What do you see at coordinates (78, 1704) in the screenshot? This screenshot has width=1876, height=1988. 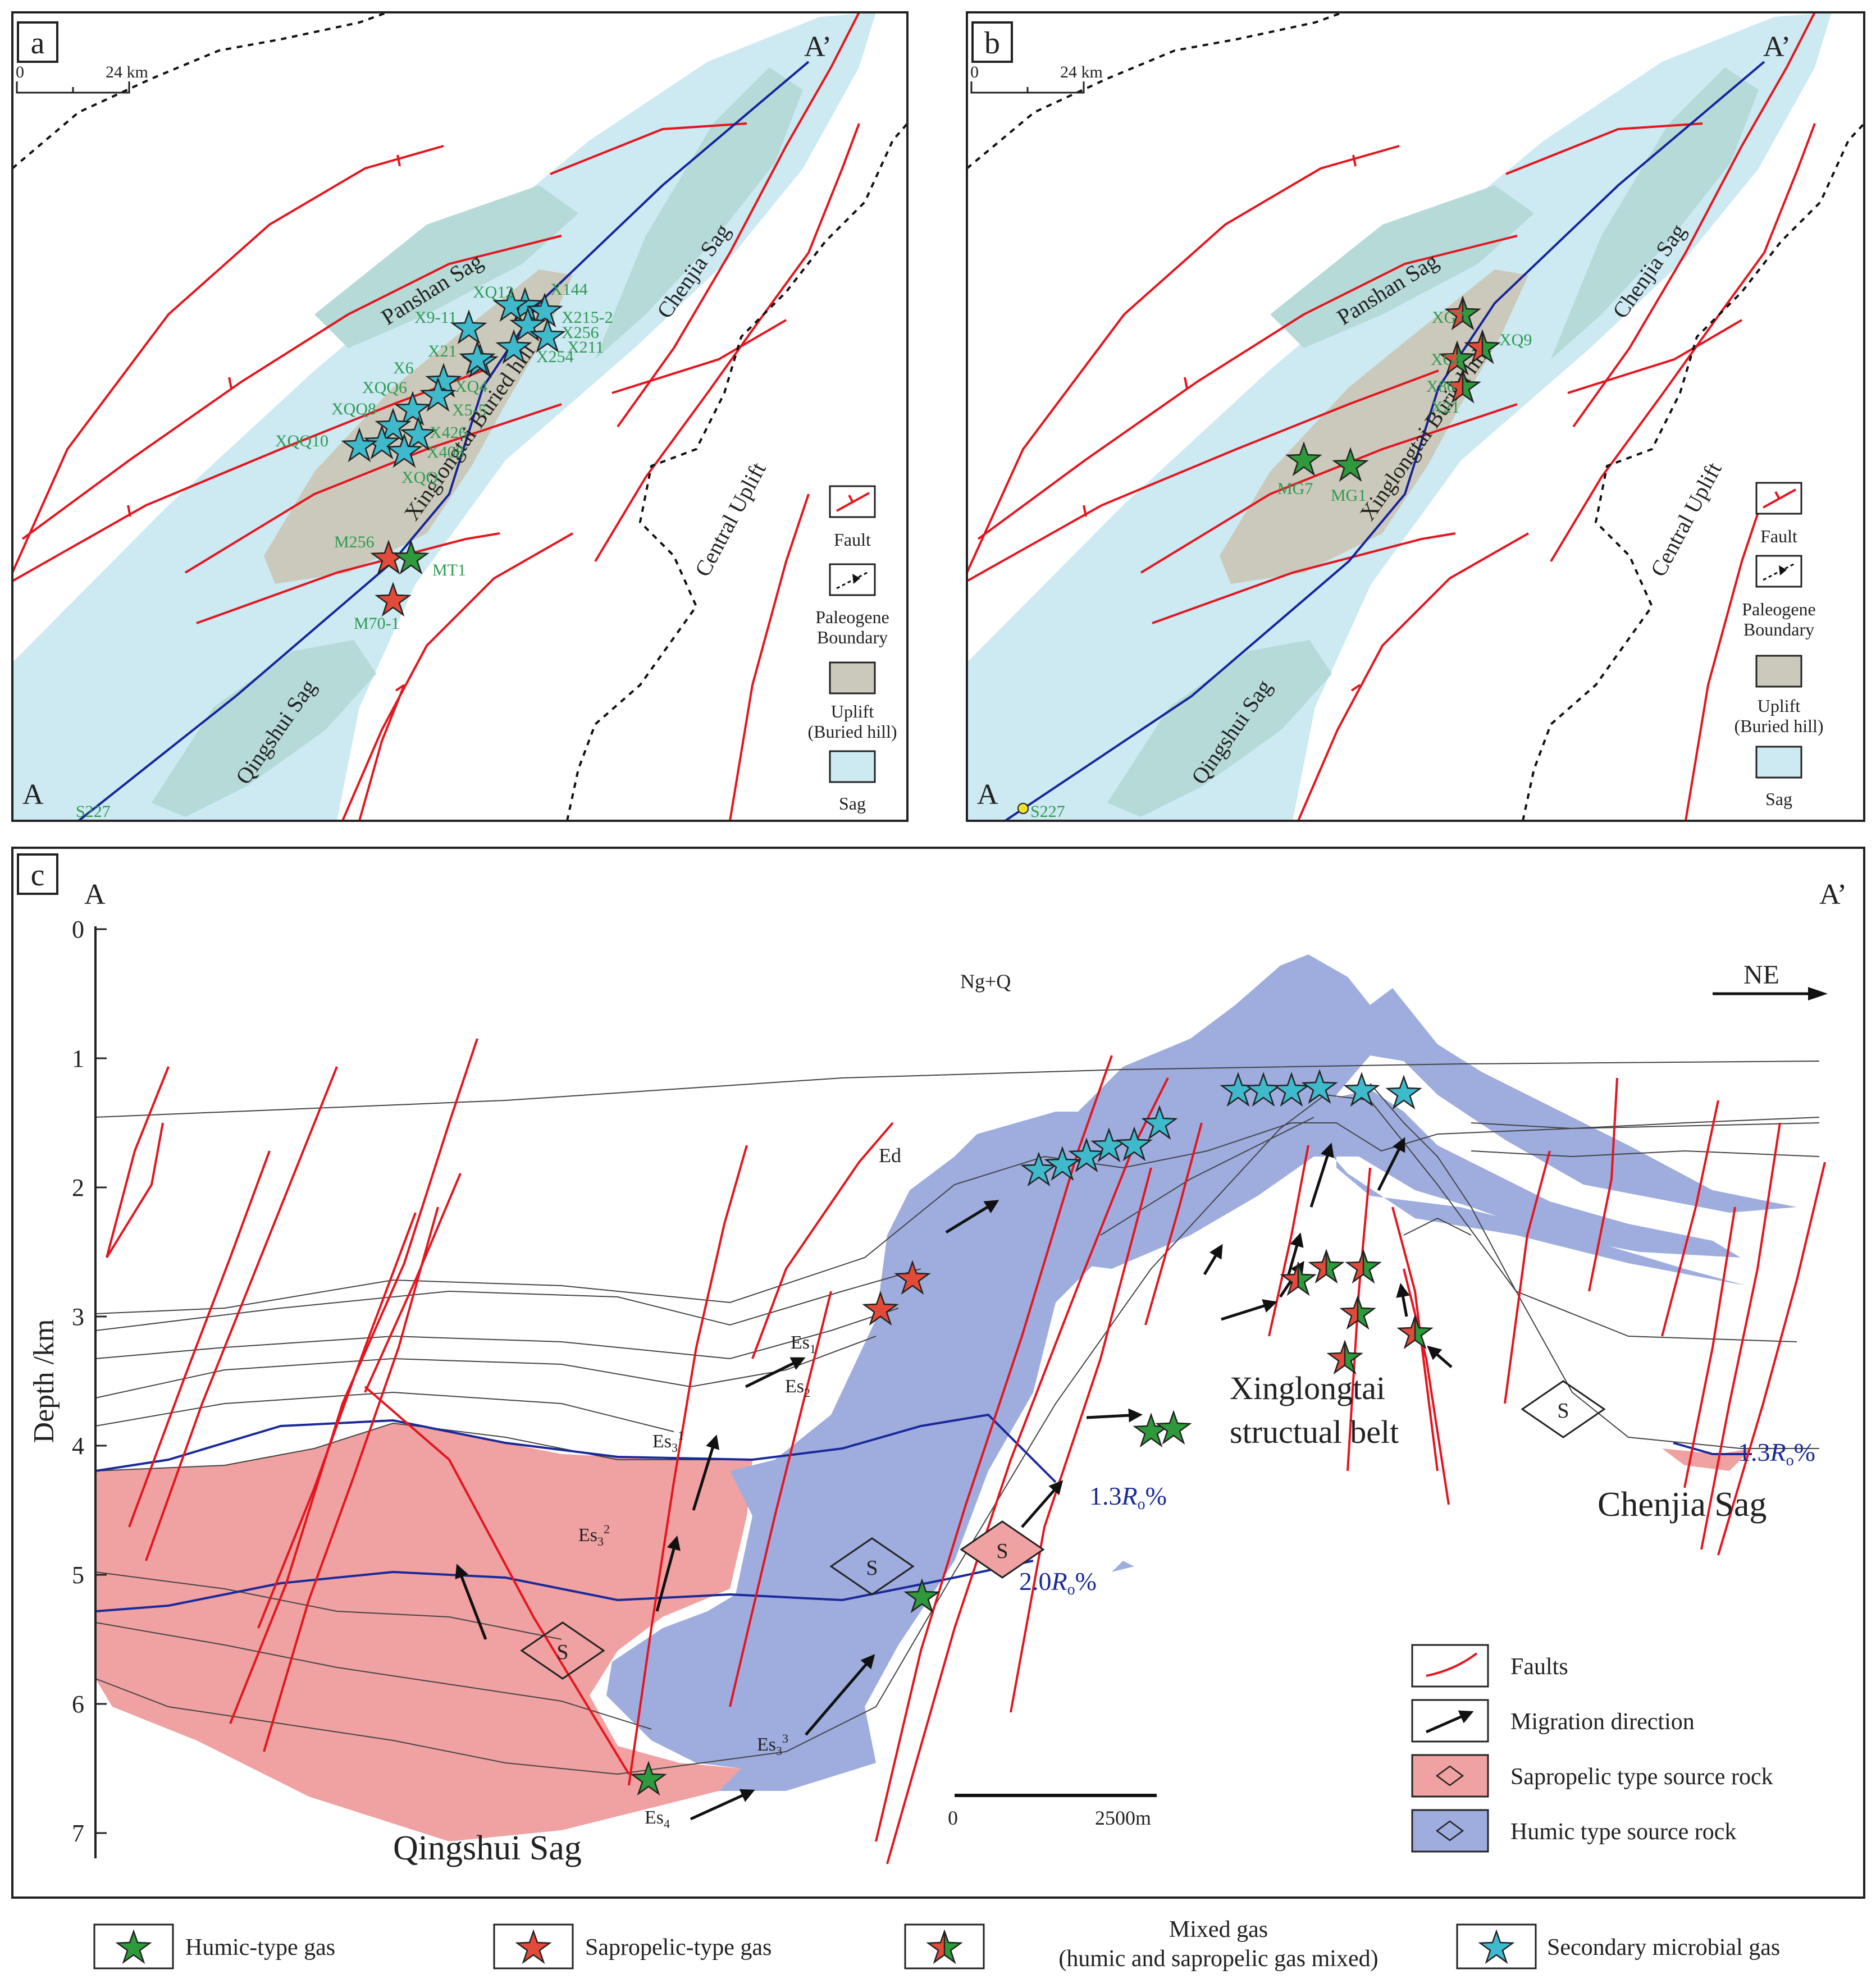 I see `depth-tick-label: 6` at bounding box center [78, 1704].